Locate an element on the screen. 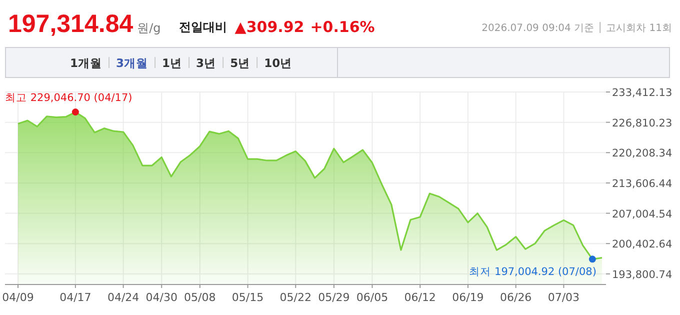  x-tick-label: 04/24 is located at coordinates (123, 297).